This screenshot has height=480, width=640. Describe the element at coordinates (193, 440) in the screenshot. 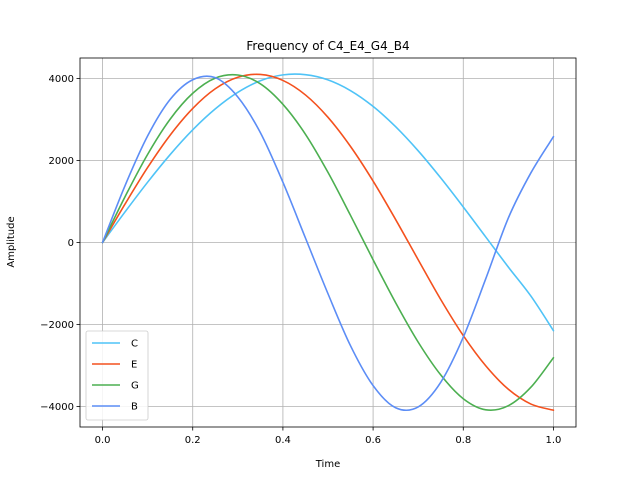

I see `x-tick-label: 0.2` at that location.